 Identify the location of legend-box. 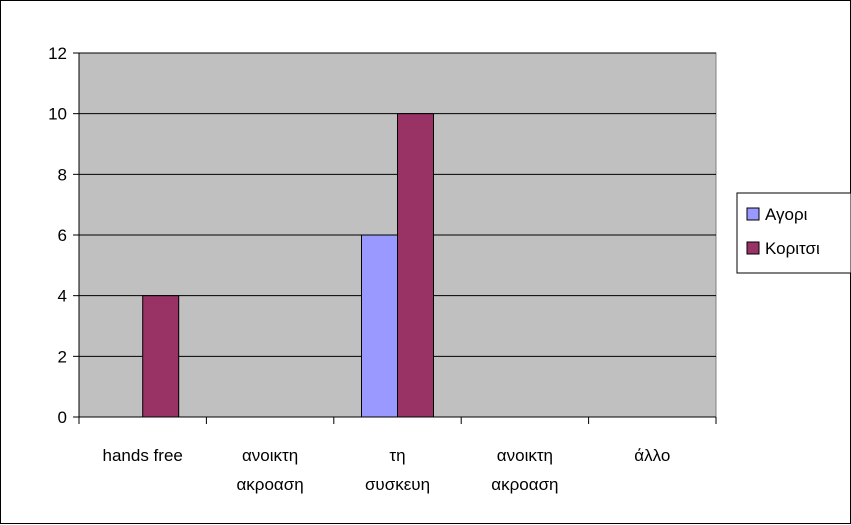
(793, 233).